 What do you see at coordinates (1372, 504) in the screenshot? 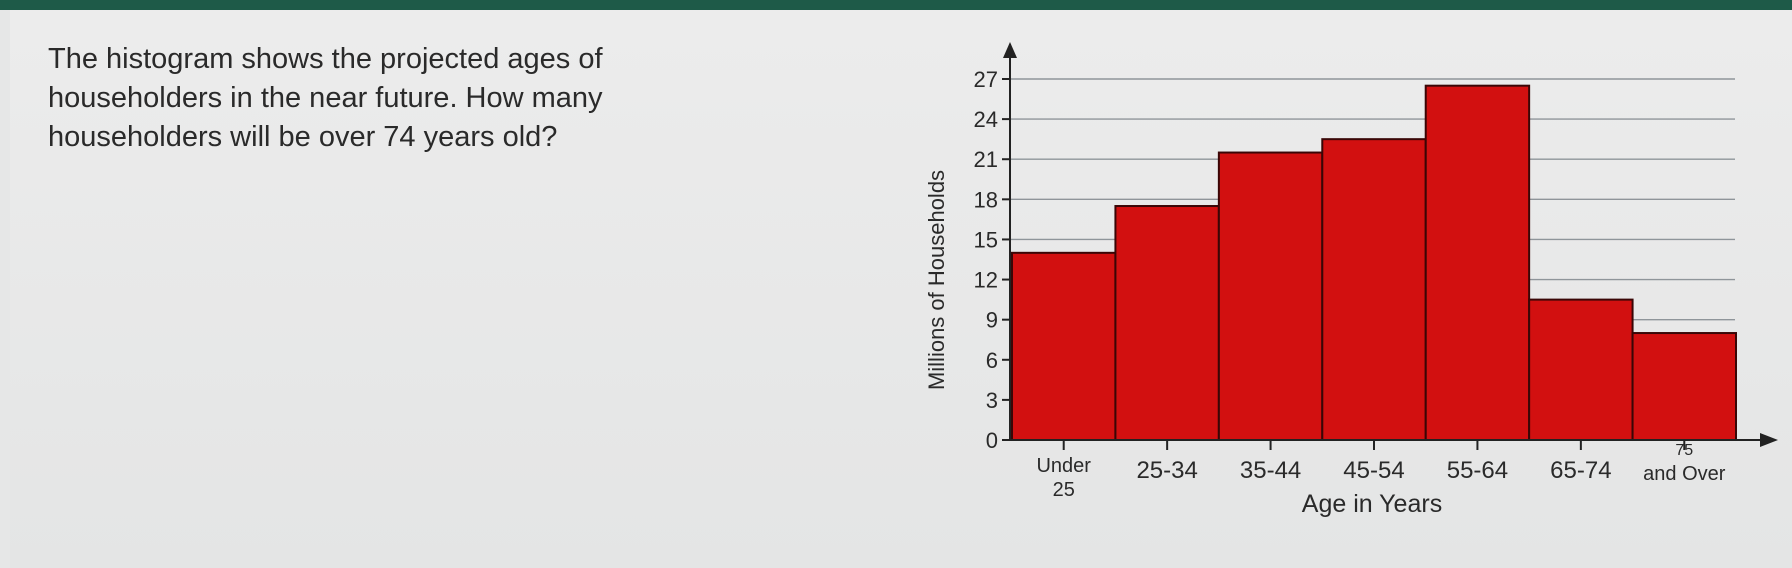
I see `x-axis-label: Age in Years` at bounding box center [1372, 504].